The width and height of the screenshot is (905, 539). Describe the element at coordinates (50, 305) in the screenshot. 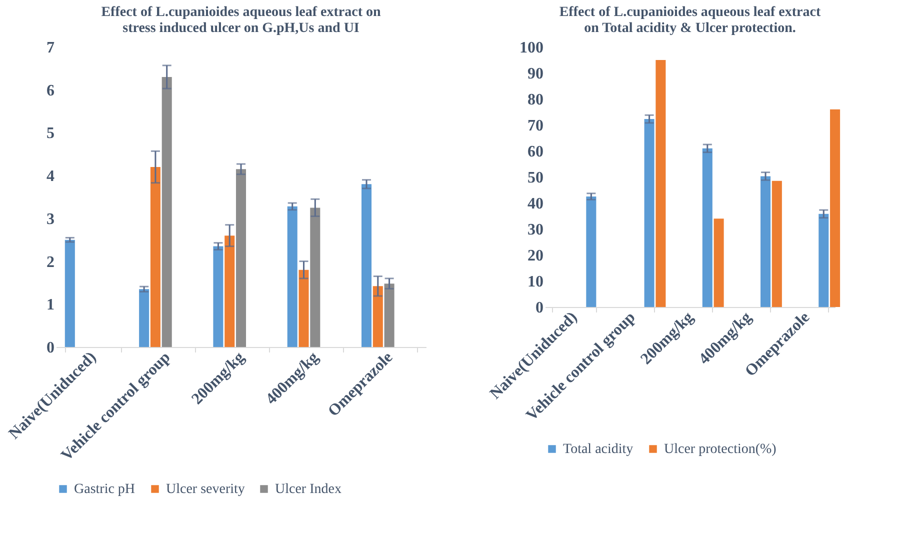

I see `y-tick-label: 1` at that location.